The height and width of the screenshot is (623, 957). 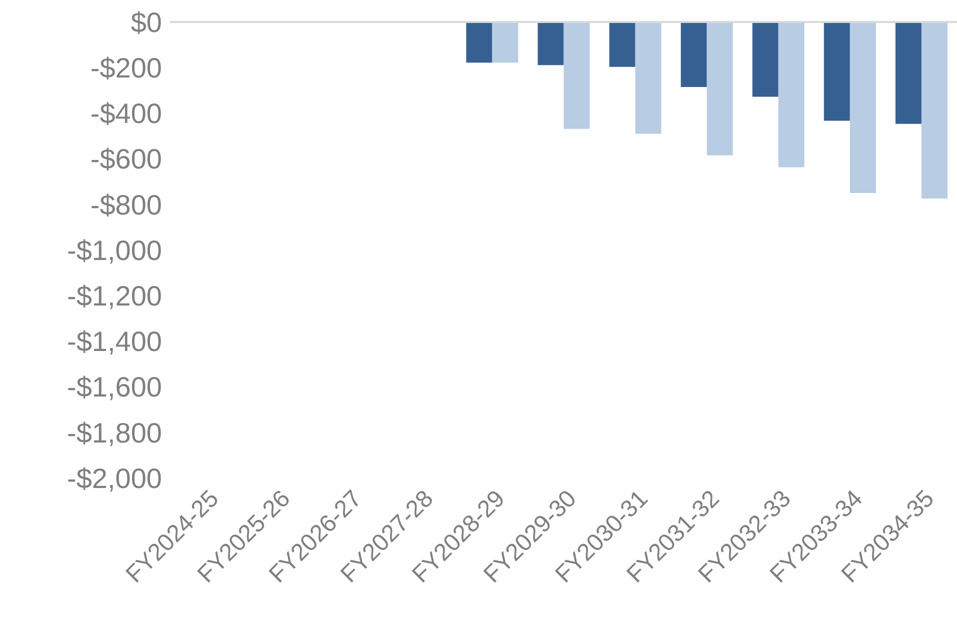 I want to click on y-tick-label: -$2,000, so click(x=114, y=478).